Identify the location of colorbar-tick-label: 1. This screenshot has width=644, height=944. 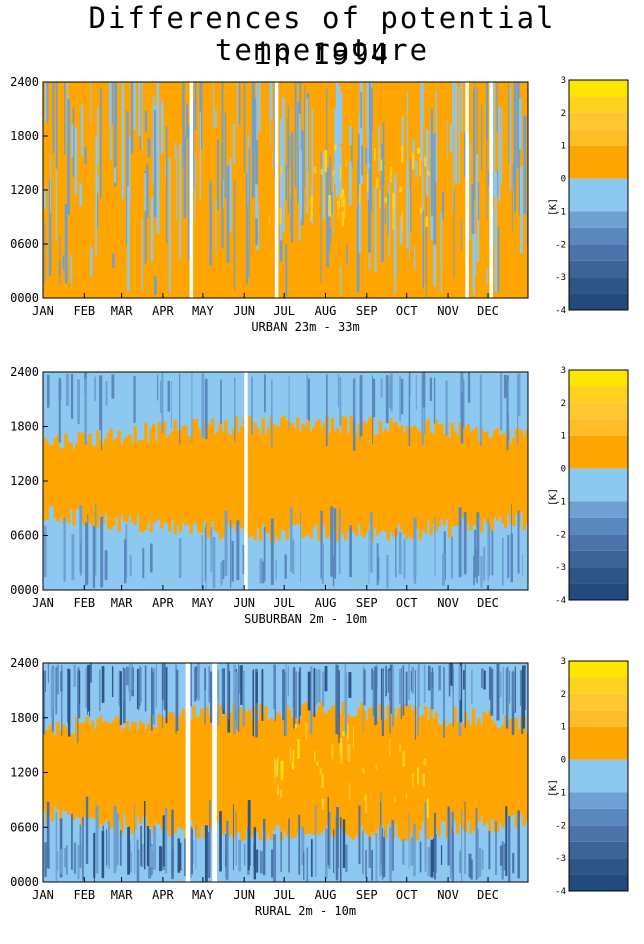
(563, 437).